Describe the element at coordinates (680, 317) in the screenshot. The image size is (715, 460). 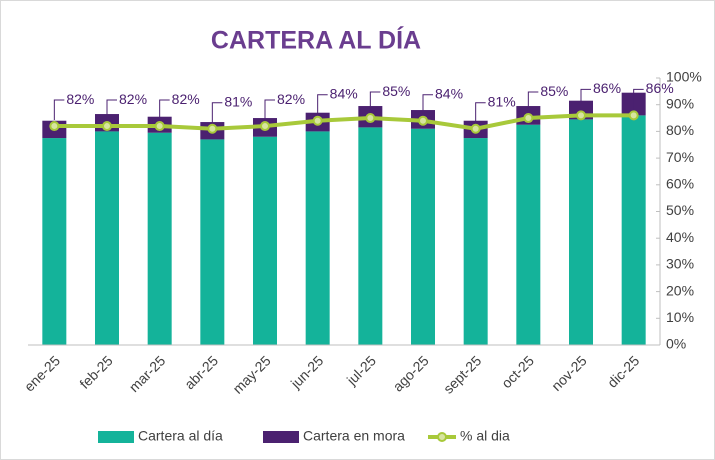
I see `y-tick-label: 10%` at that location.